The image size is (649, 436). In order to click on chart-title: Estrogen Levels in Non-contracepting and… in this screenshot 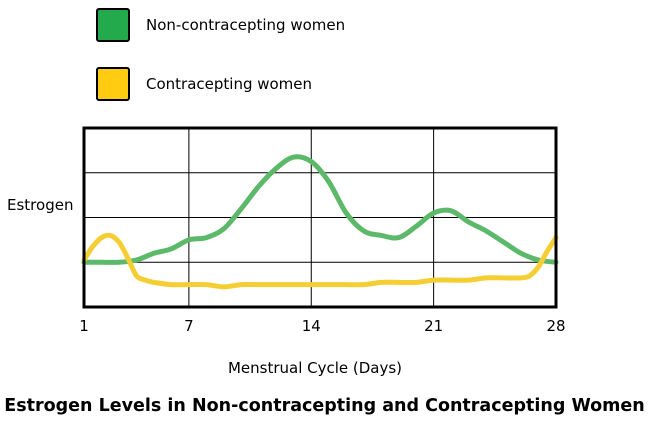, I will do `click(324, 406)`.